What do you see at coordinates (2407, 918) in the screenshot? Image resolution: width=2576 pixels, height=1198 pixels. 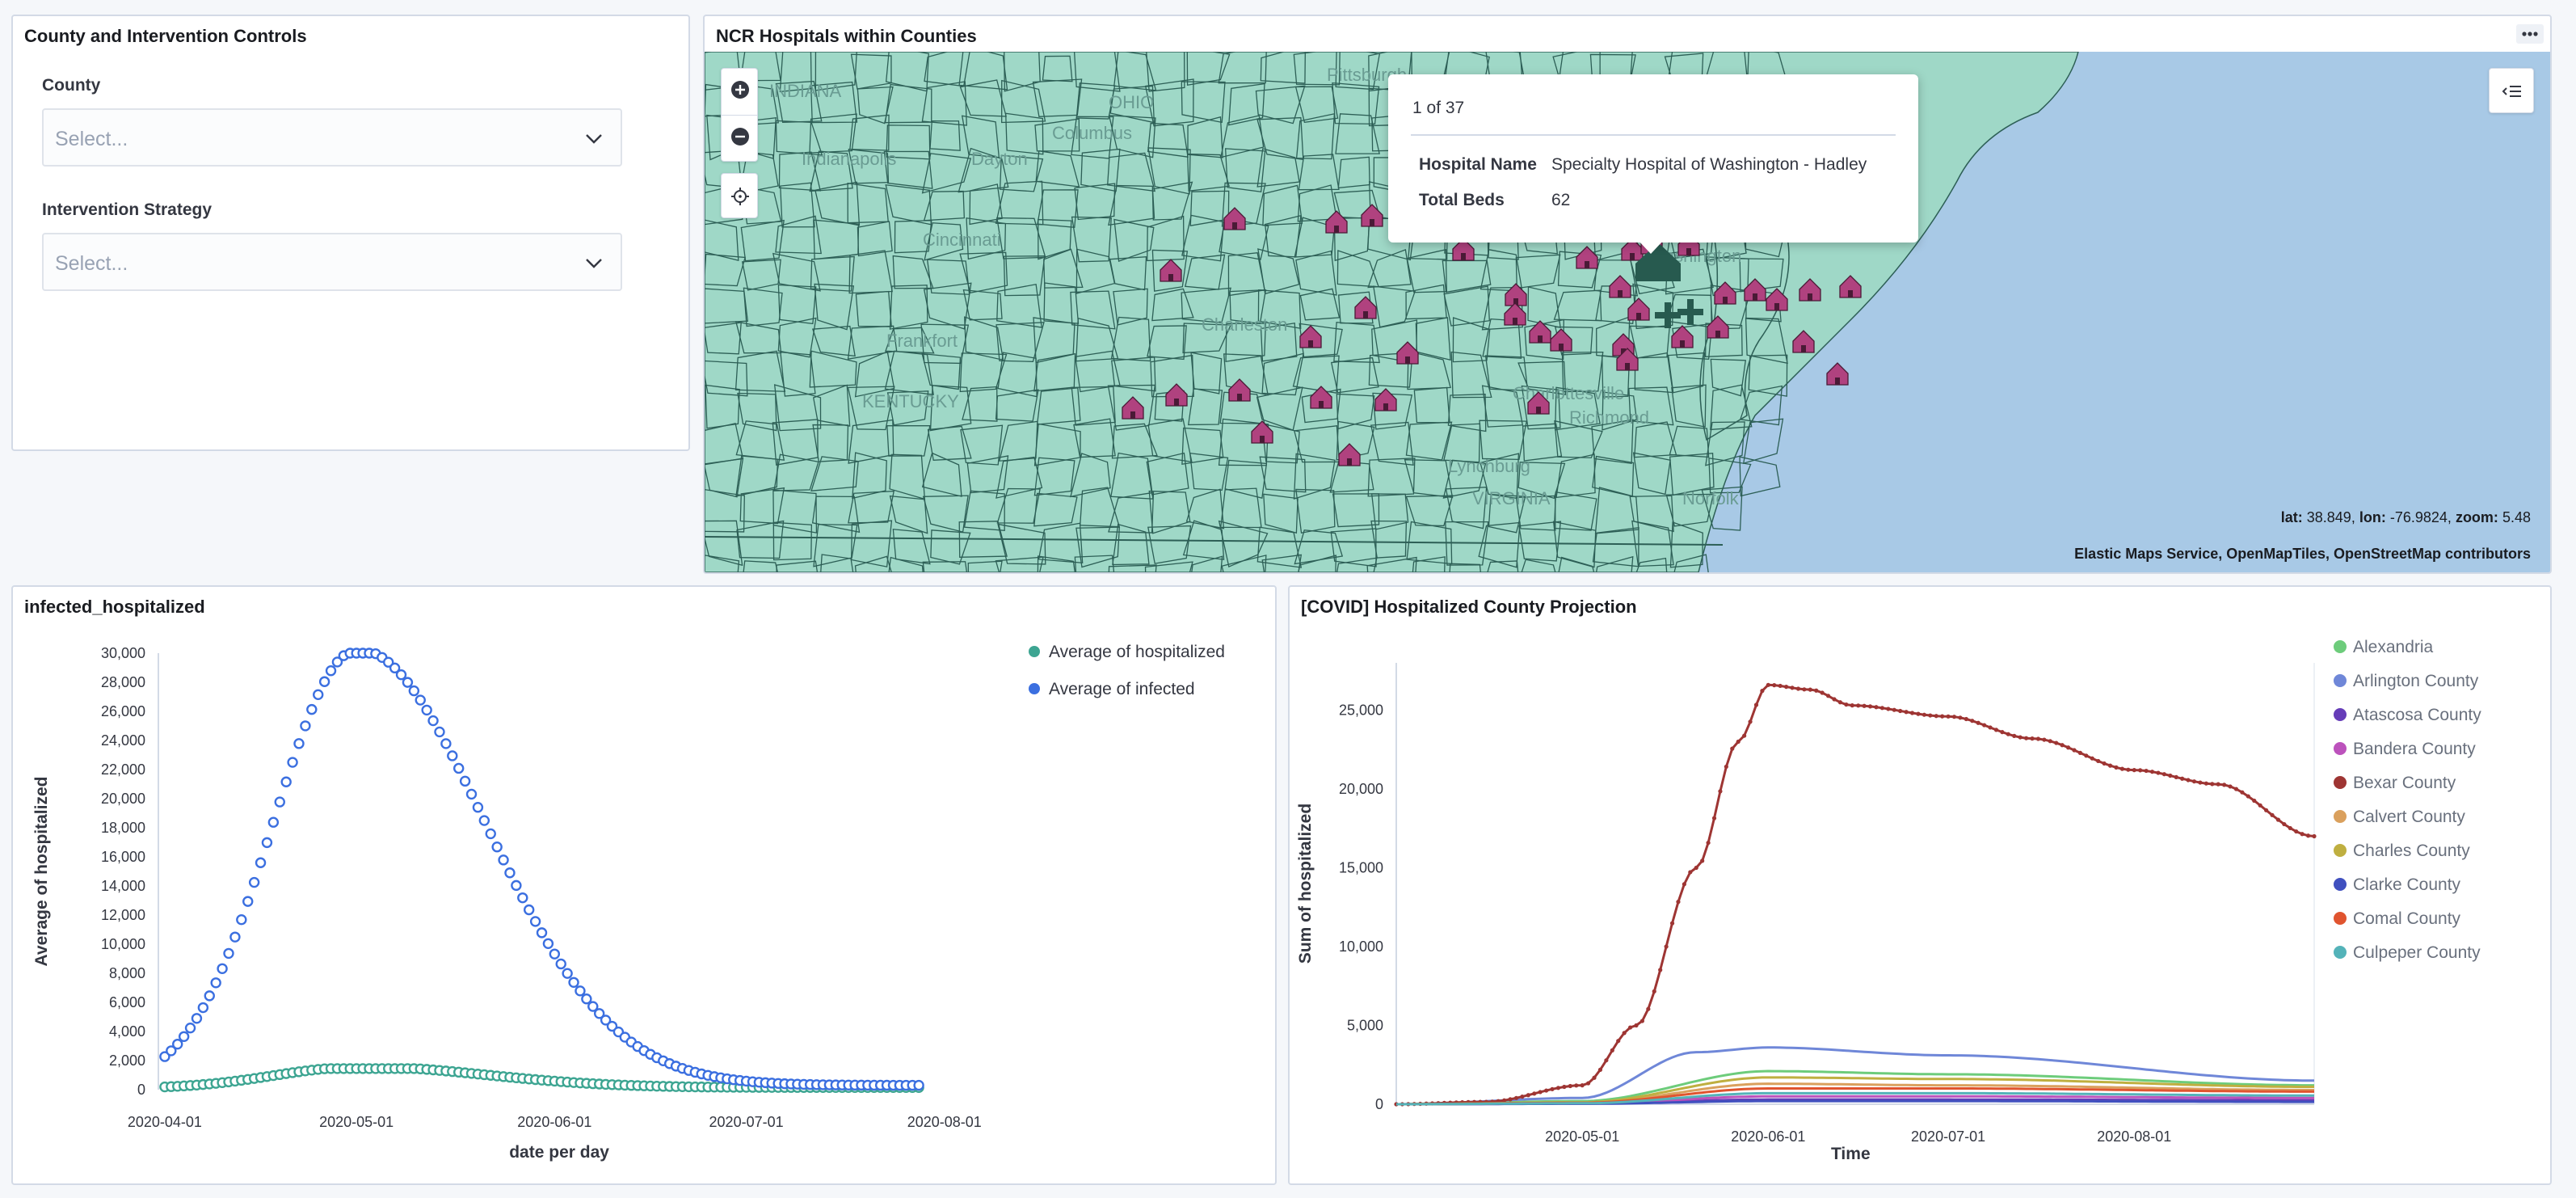 I see `legend-item: Comal County` at bounding box center [2407, 918].